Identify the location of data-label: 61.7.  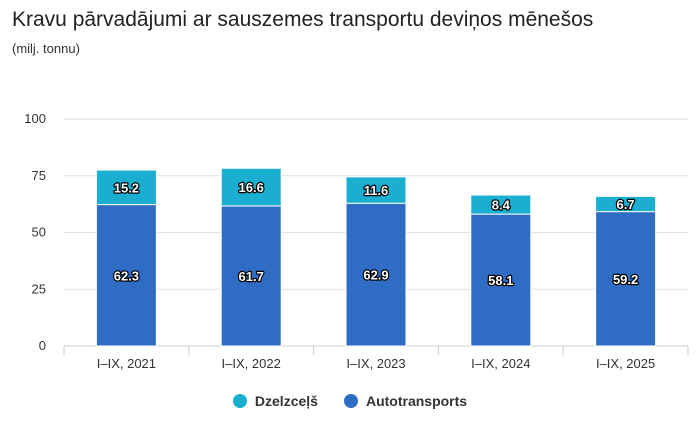
(251, 276).